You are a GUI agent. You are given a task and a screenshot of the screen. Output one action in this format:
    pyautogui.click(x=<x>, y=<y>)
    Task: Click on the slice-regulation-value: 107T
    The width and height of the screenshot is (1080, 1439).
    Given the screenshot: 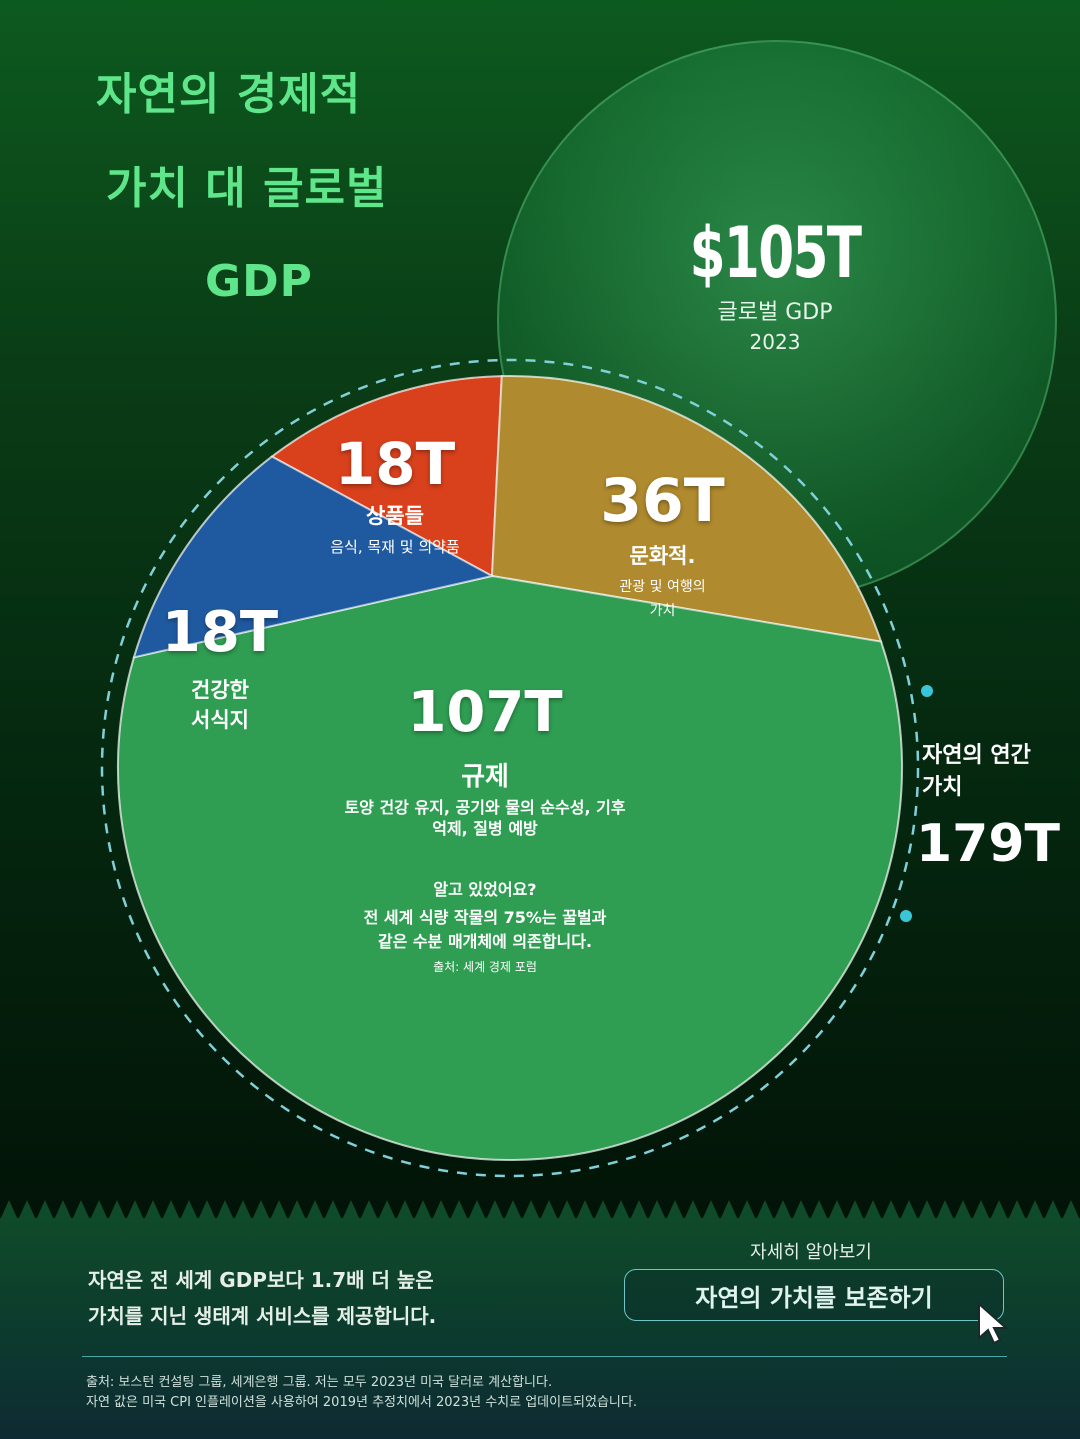 What is the action you would take?
    pyautogui.click(x=485, y=712)
    